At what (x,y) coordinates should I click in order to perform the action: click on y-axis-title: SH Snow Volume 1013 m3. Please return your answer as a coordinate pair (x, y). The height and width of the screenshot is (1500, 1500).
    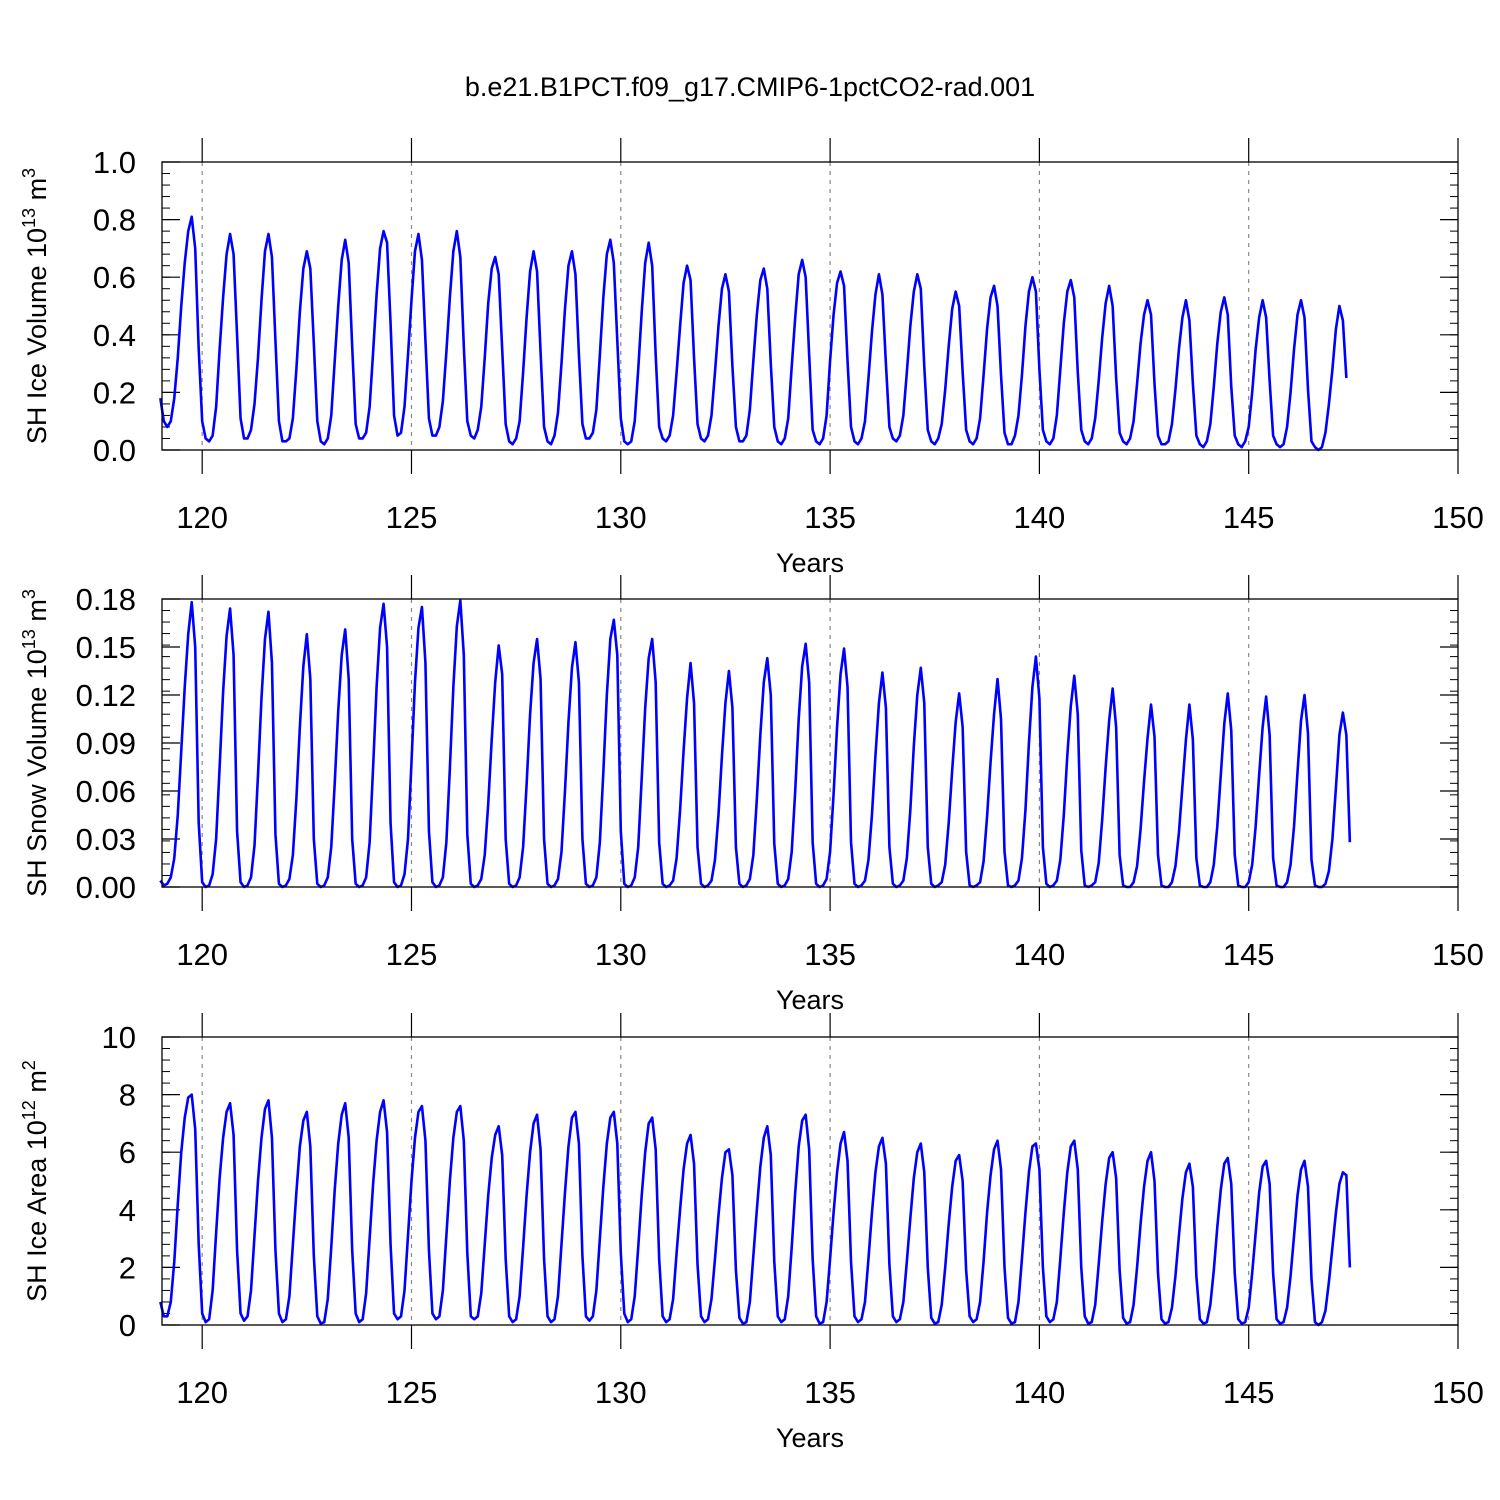
    Looking at the image, I should click on (35, 743).